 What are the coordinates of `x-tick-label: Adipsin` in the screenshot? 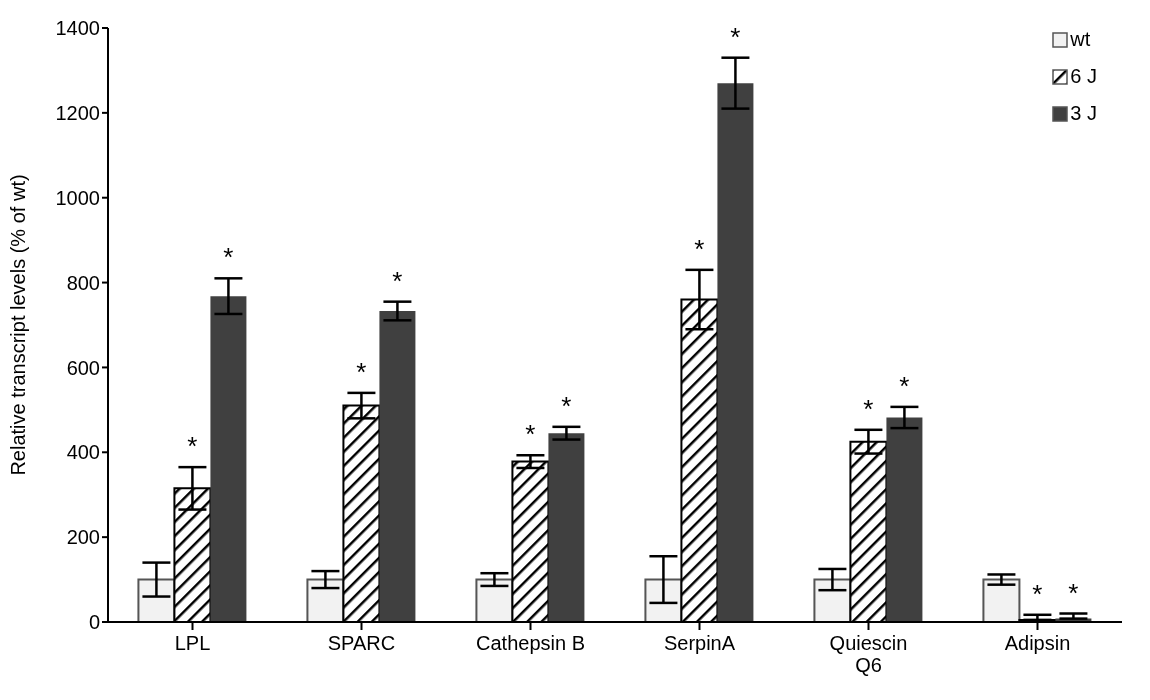 It's located at (1037, 643).